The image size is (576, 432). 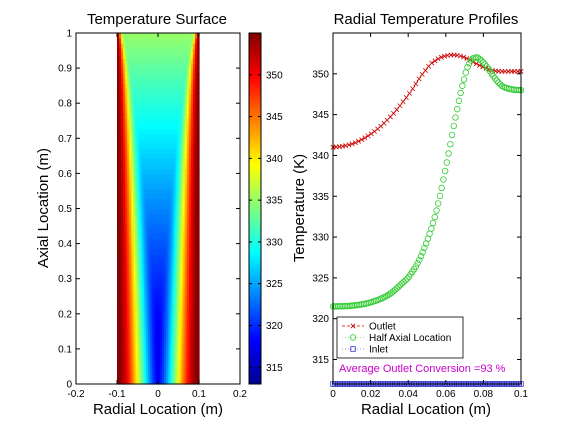 I want to click on heatmap-y-tick-label: 0.2, so click(x=65, y=314).